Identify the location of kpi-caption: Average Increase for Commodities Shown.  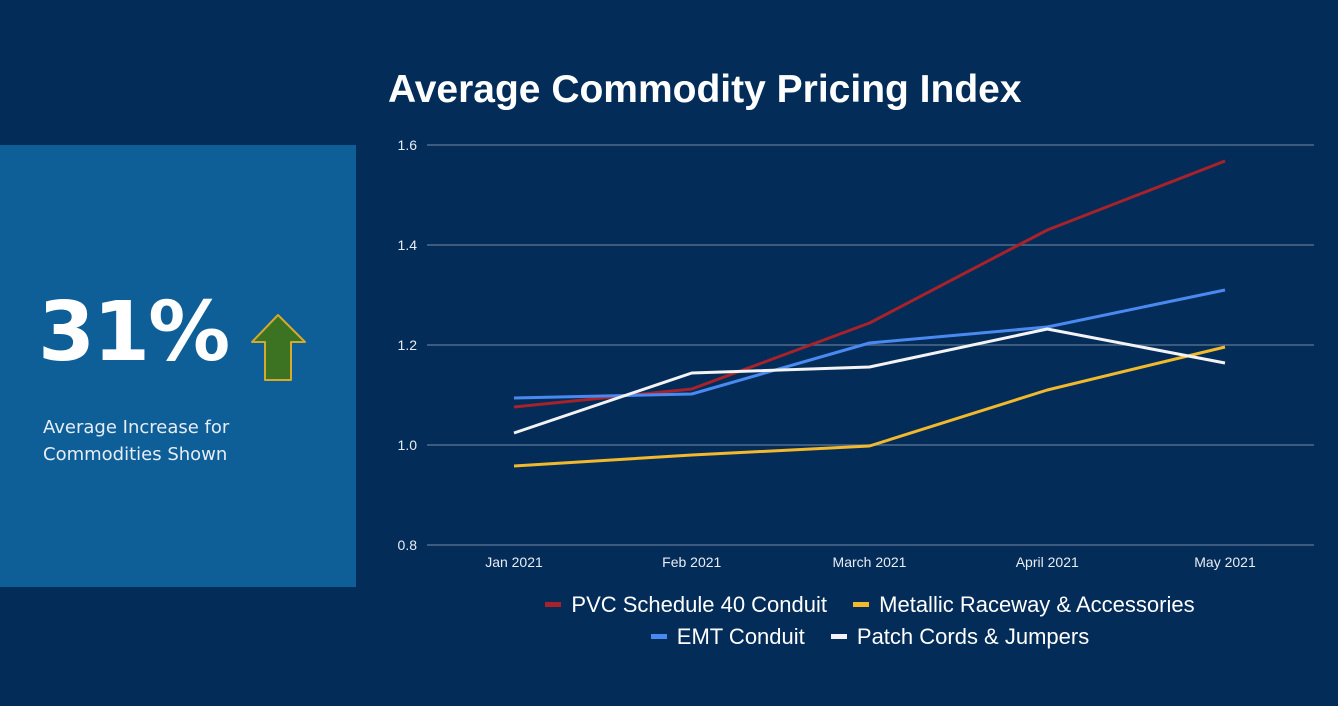
(193, 441).